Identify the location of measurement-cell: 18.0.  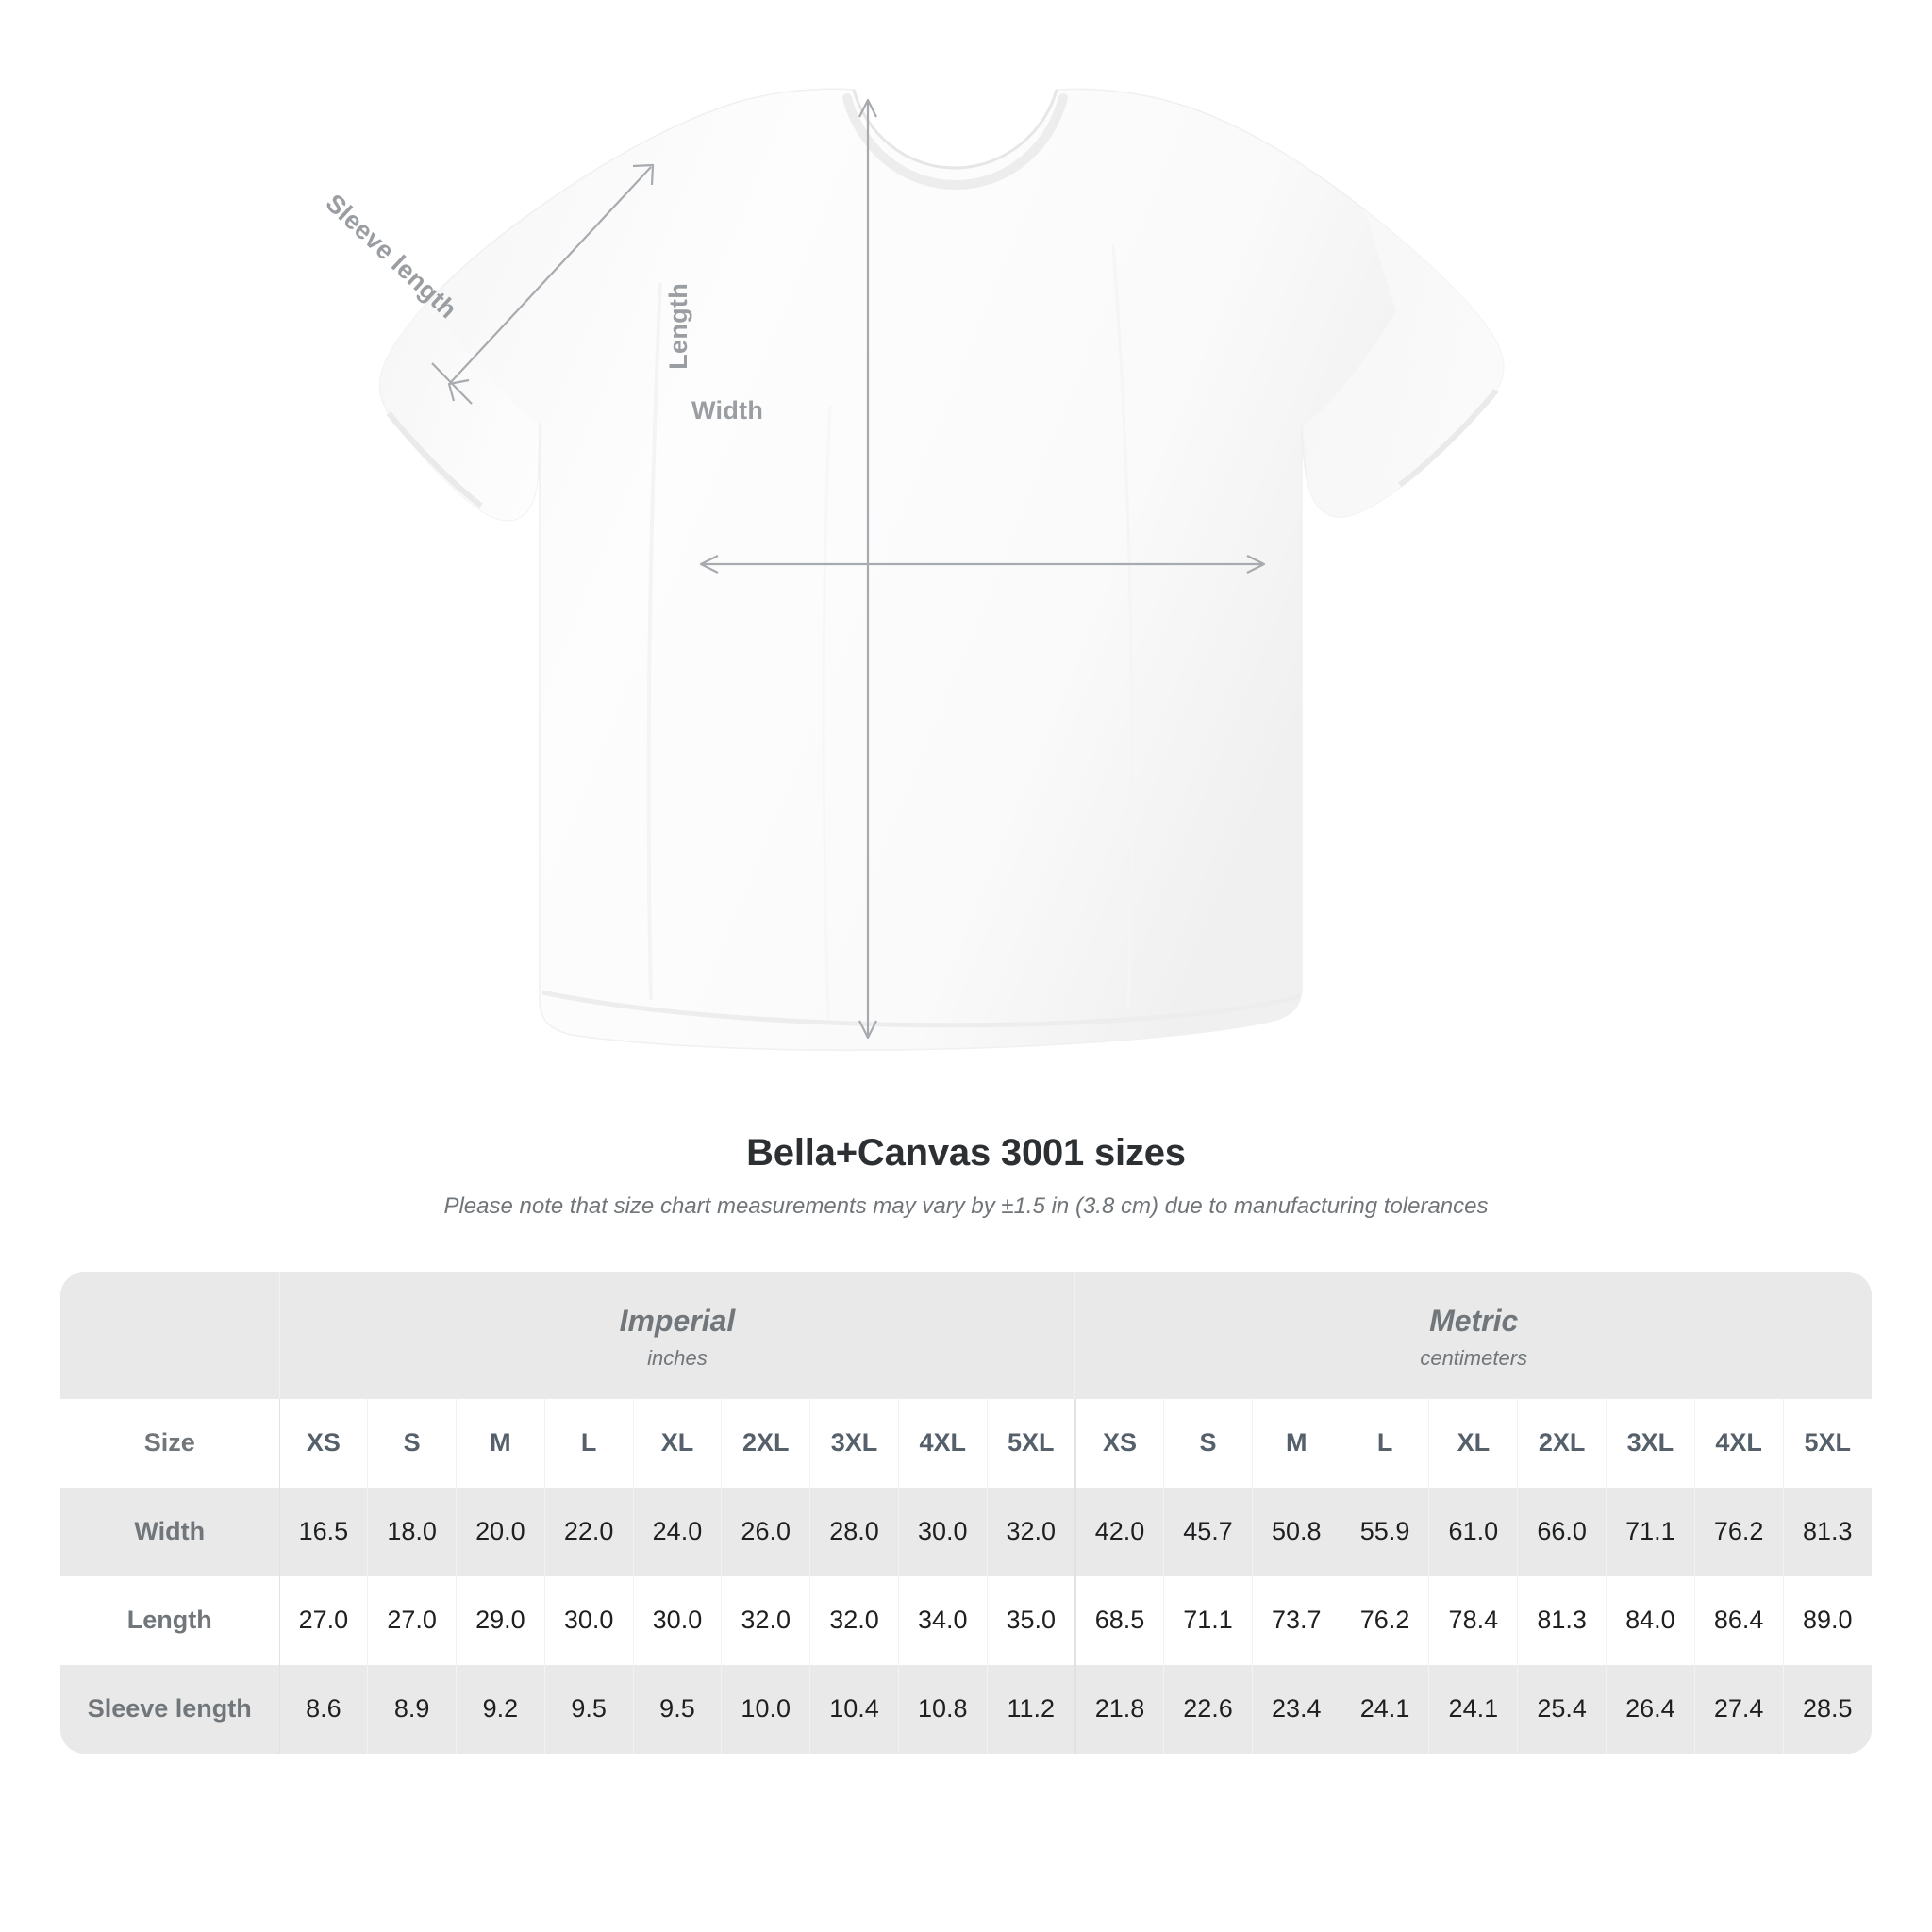
(413, 1532).